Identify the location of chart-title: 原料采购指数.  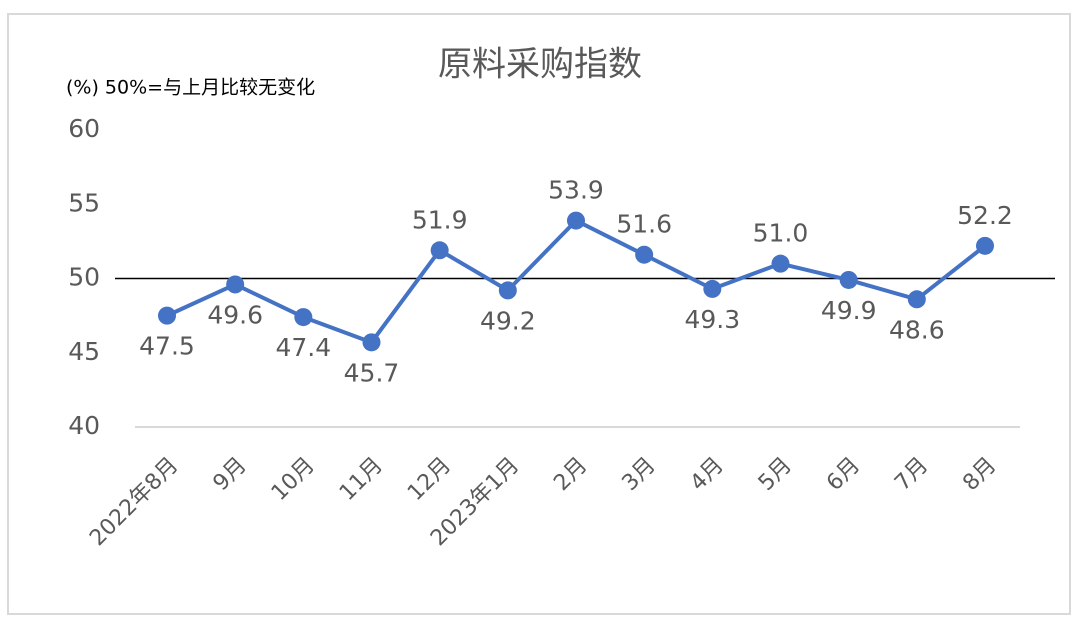
(540, 65).